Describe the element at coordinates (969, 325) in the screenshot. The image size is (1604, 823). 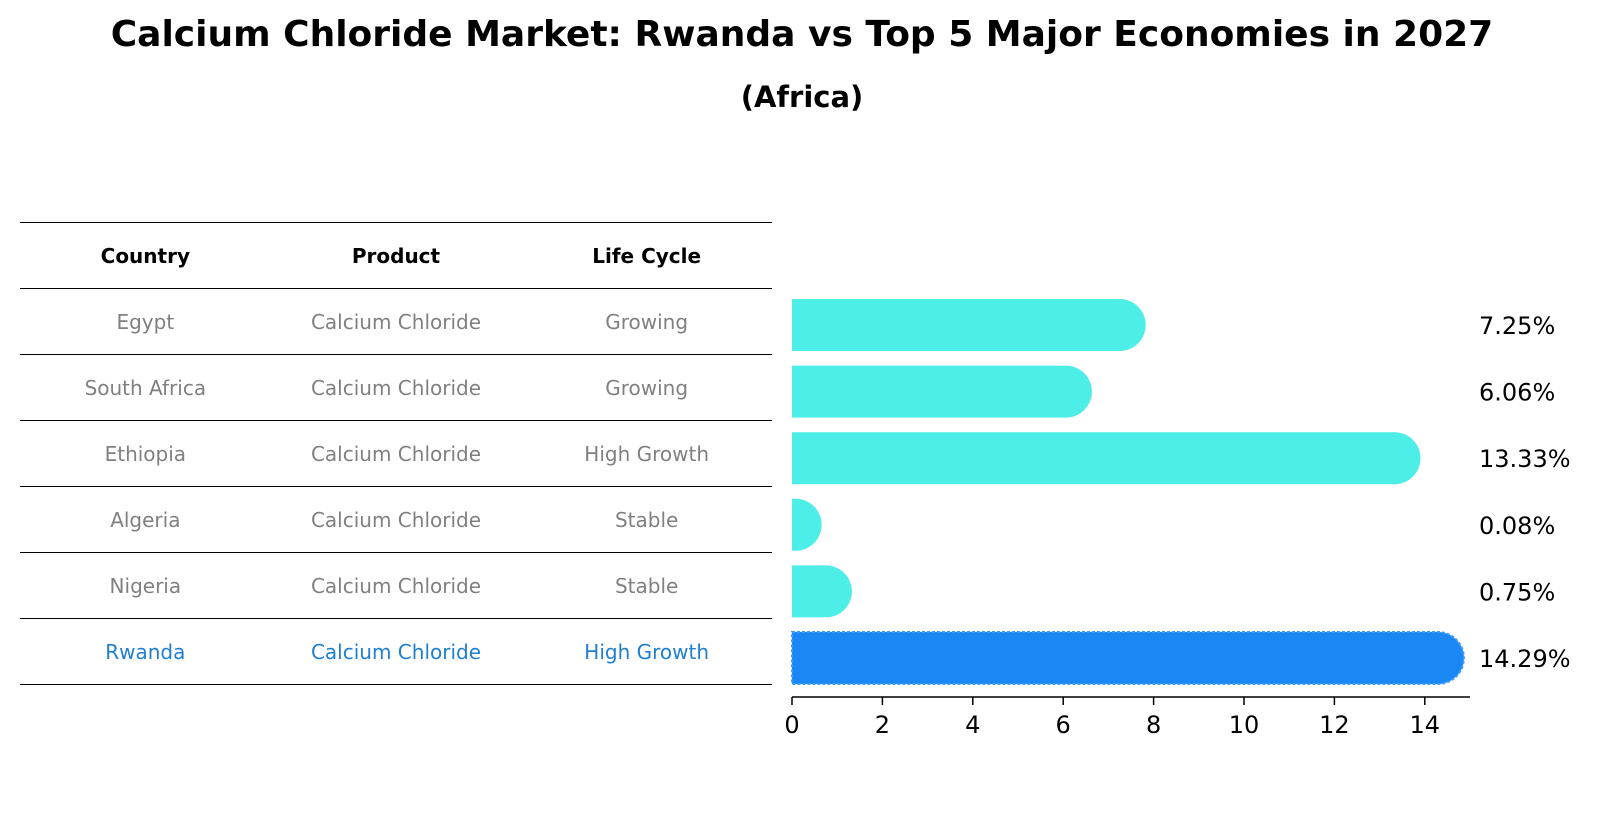
I see `bar-egypt` at that location.